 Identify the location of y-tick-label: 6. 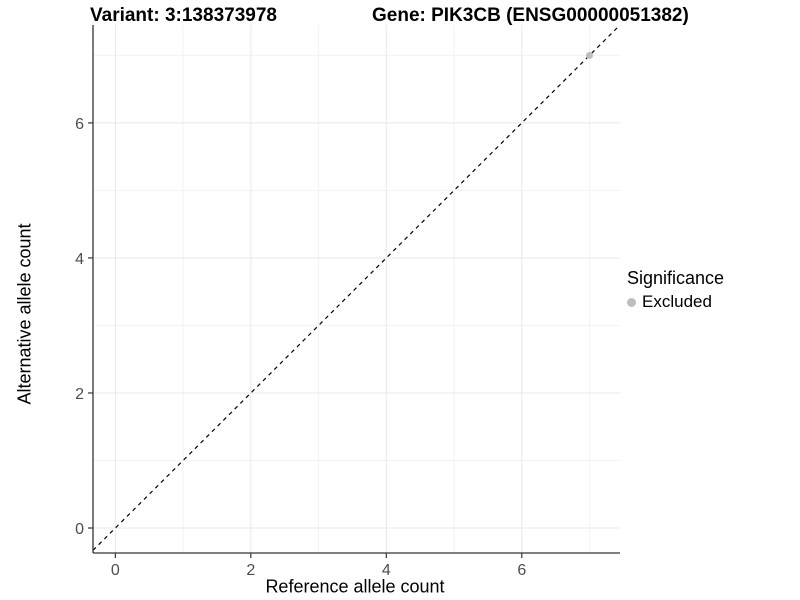
(79, 124).